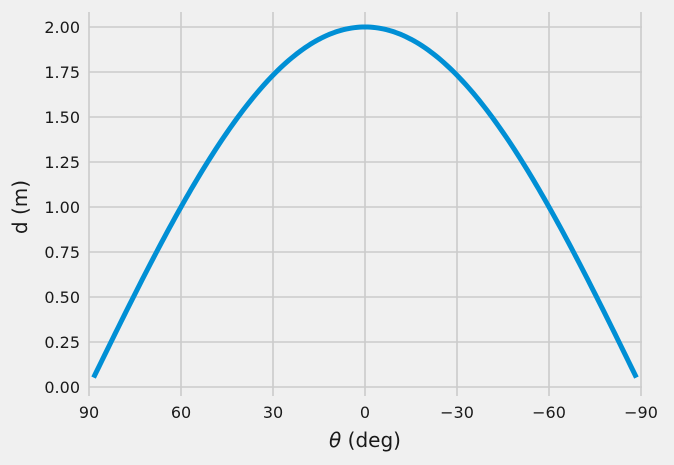  I want to click on y-tick-label: 2.00, so click(62, 27).